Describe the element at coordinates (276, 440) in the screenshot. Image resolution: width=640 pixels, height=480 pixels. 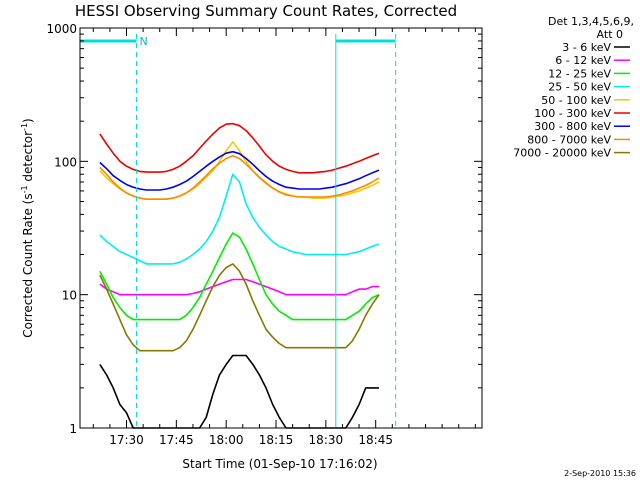
I see `x-tick-label: 18:15` at that location.